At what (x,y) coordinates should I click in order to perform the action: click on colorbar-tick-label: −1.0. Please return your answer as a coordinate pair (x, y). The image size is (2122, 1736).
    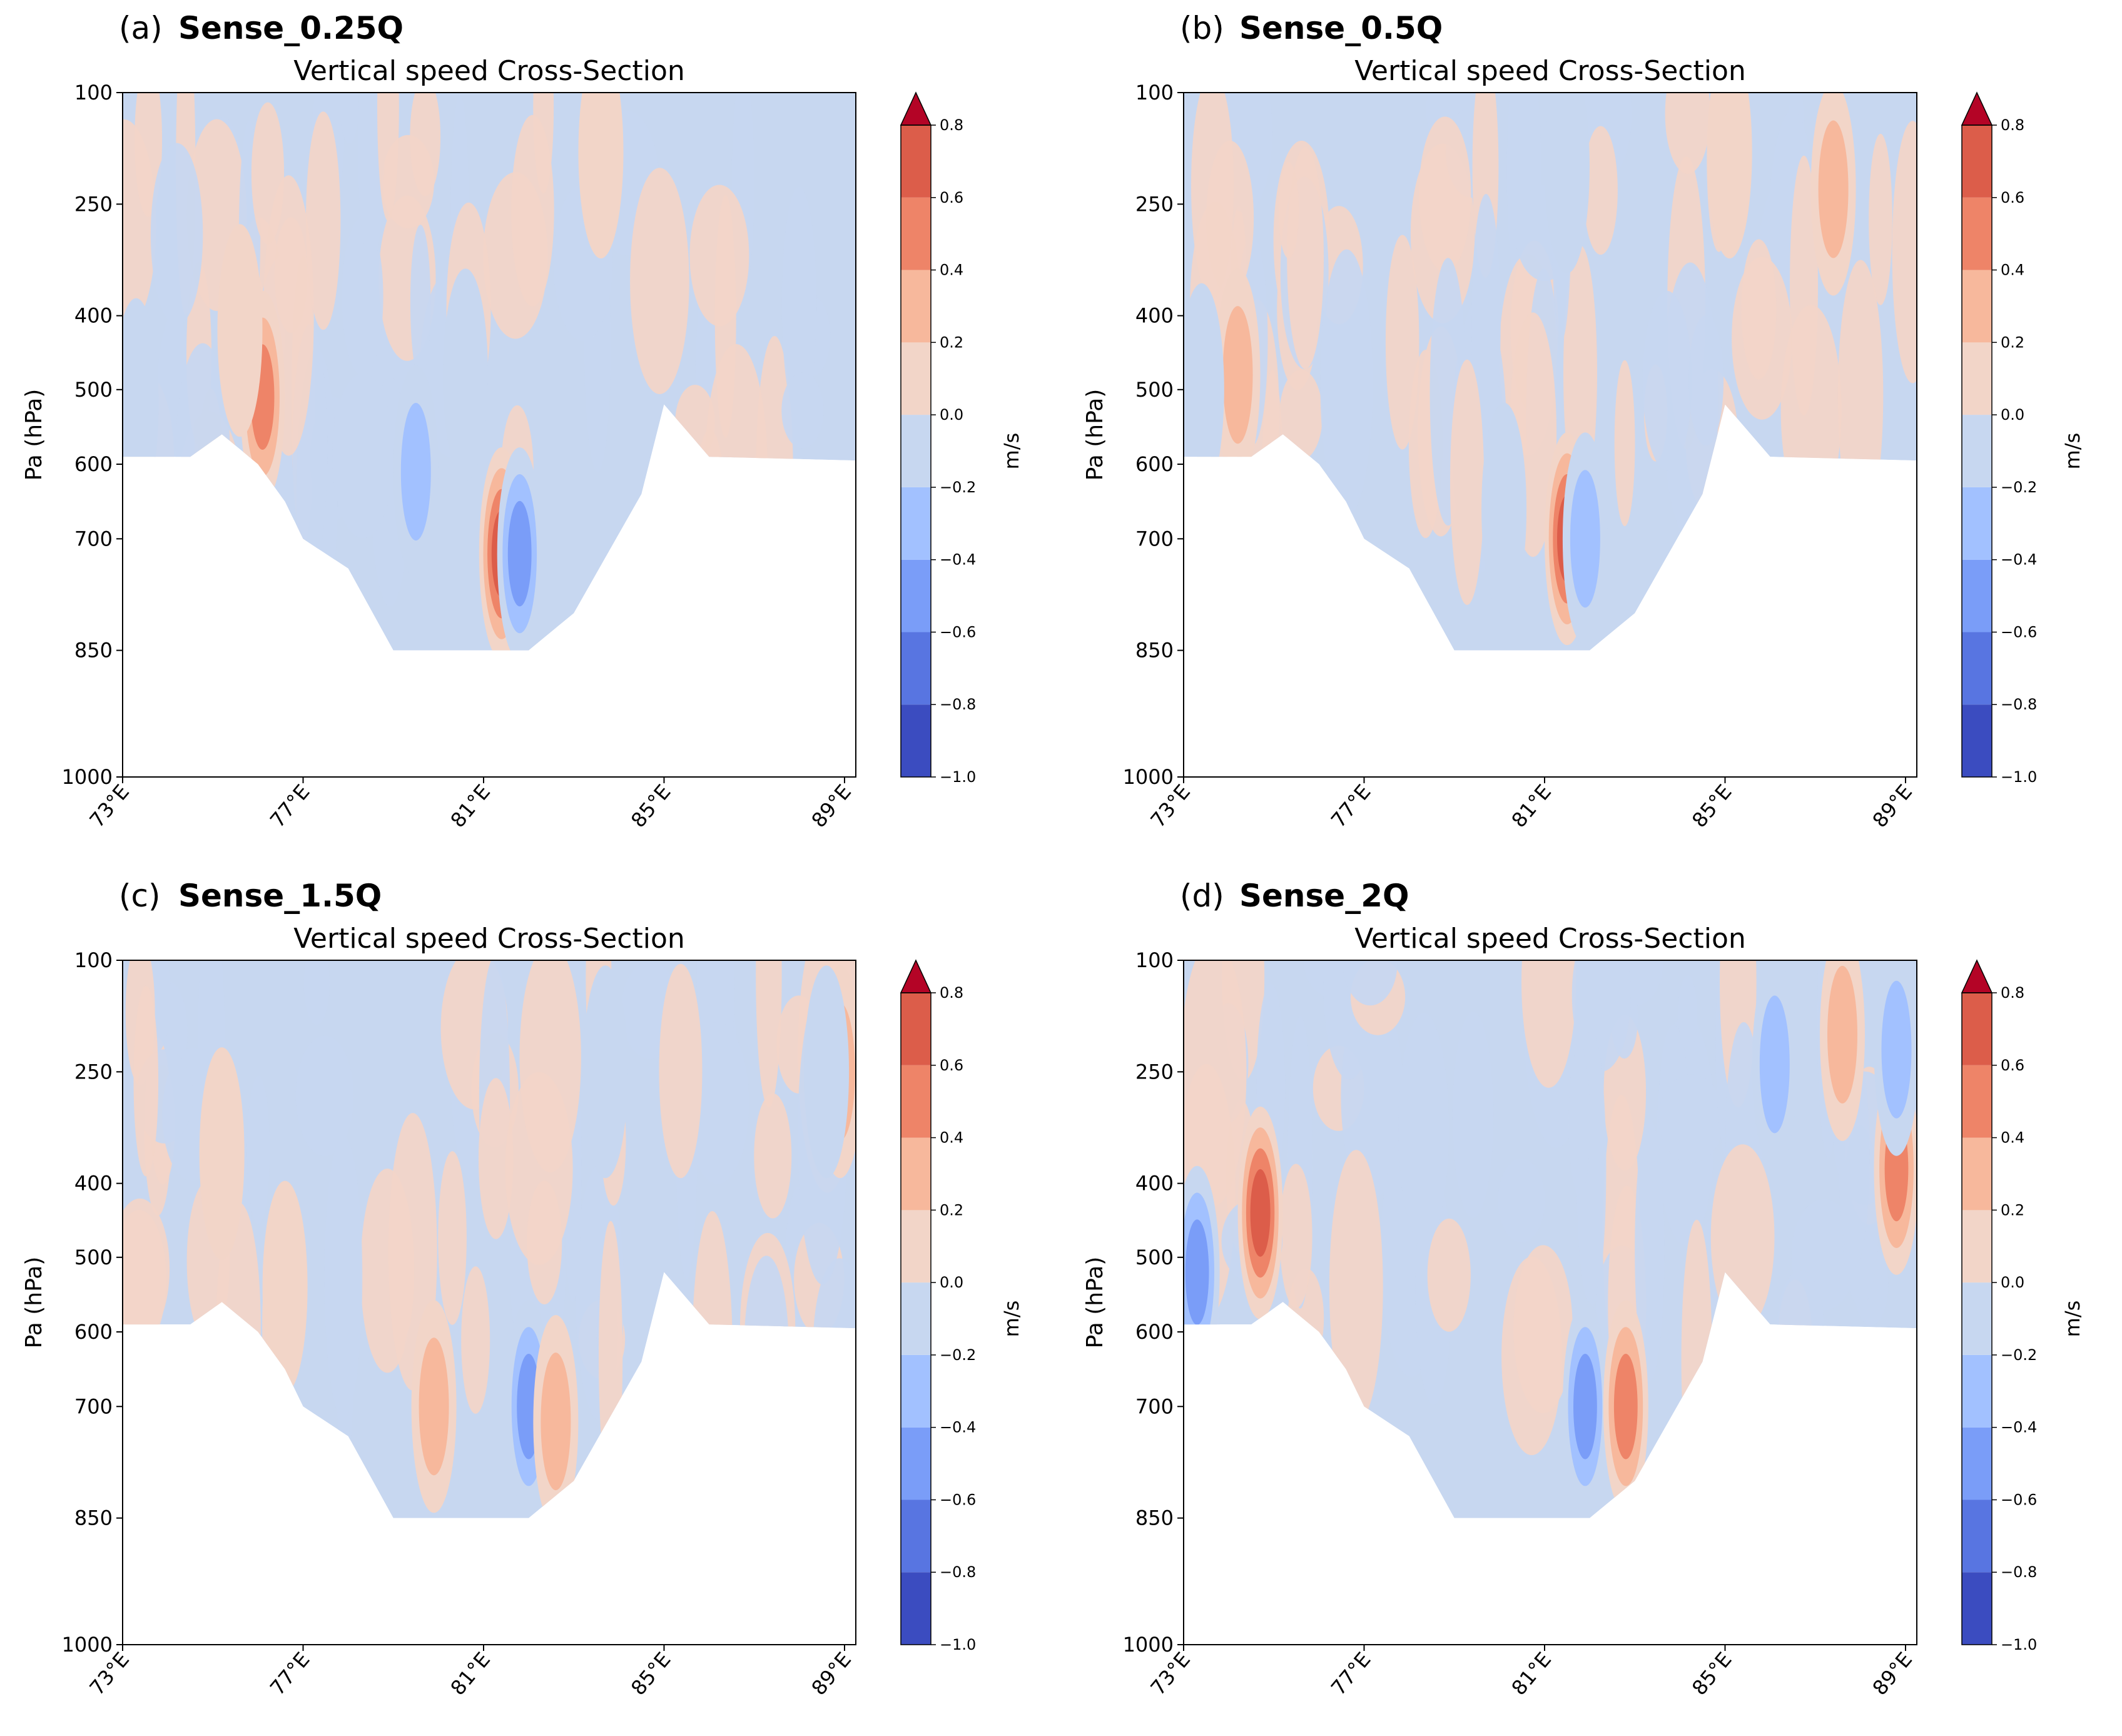
    Looking at the image, I should click on (2019, 777).